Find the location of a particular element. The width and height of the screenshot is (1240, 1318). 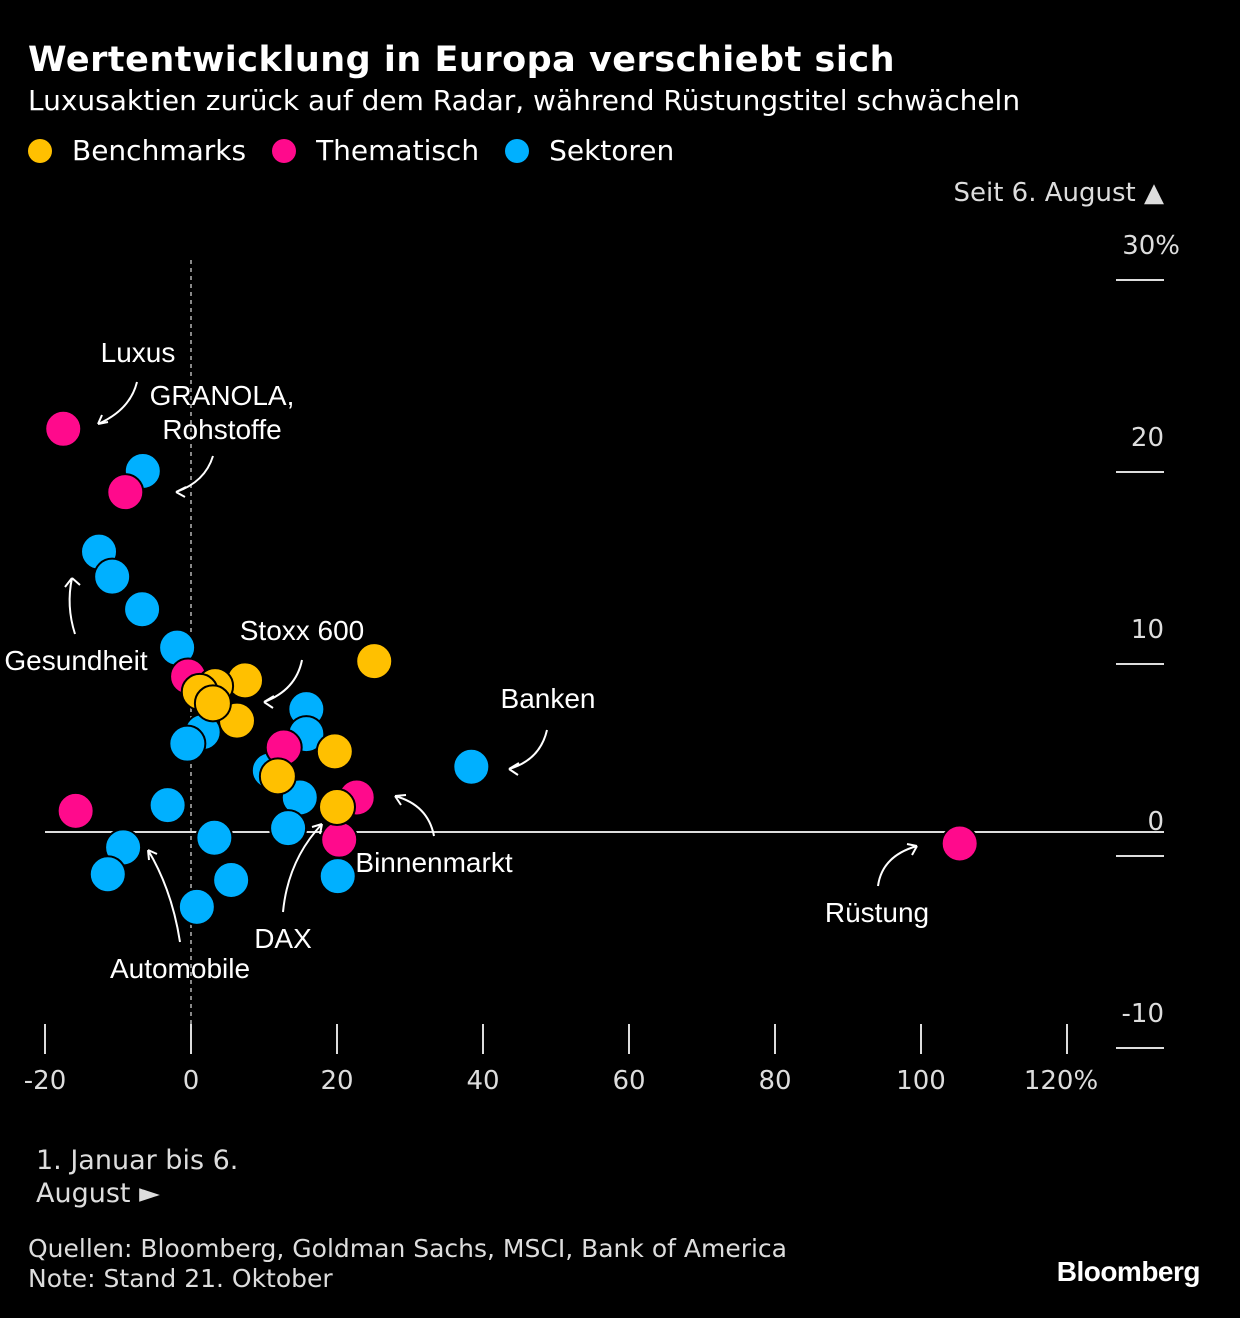

legend-item-sektoren: Sektoren is located at coordinates (589, 150).